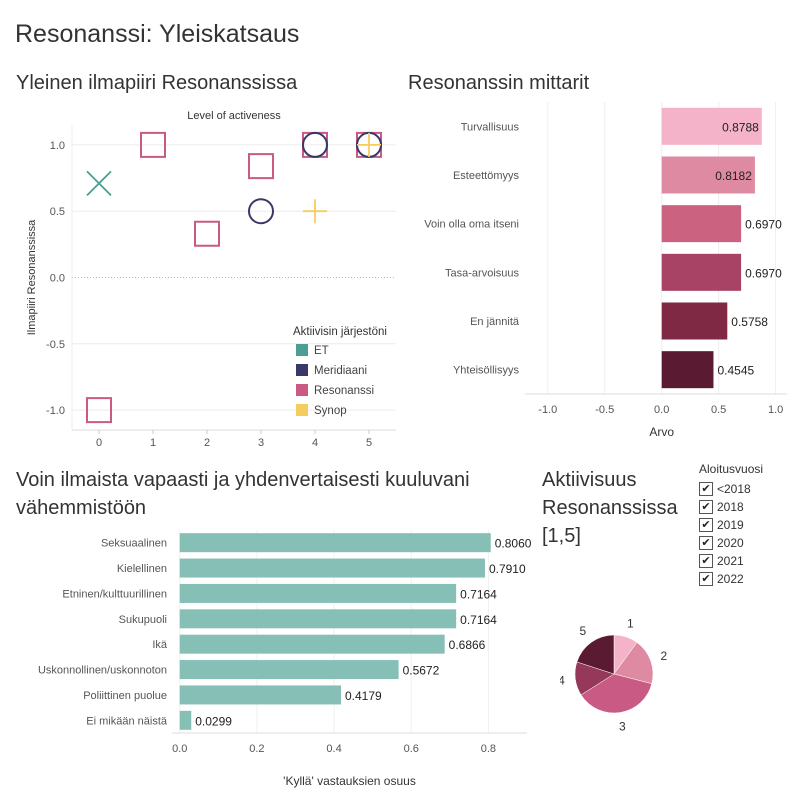 The width and height of the screenshot is (799, 799). Describe the element at coordinates (630, 624) in the screenshot. I see `pie-label: 1` at that location.